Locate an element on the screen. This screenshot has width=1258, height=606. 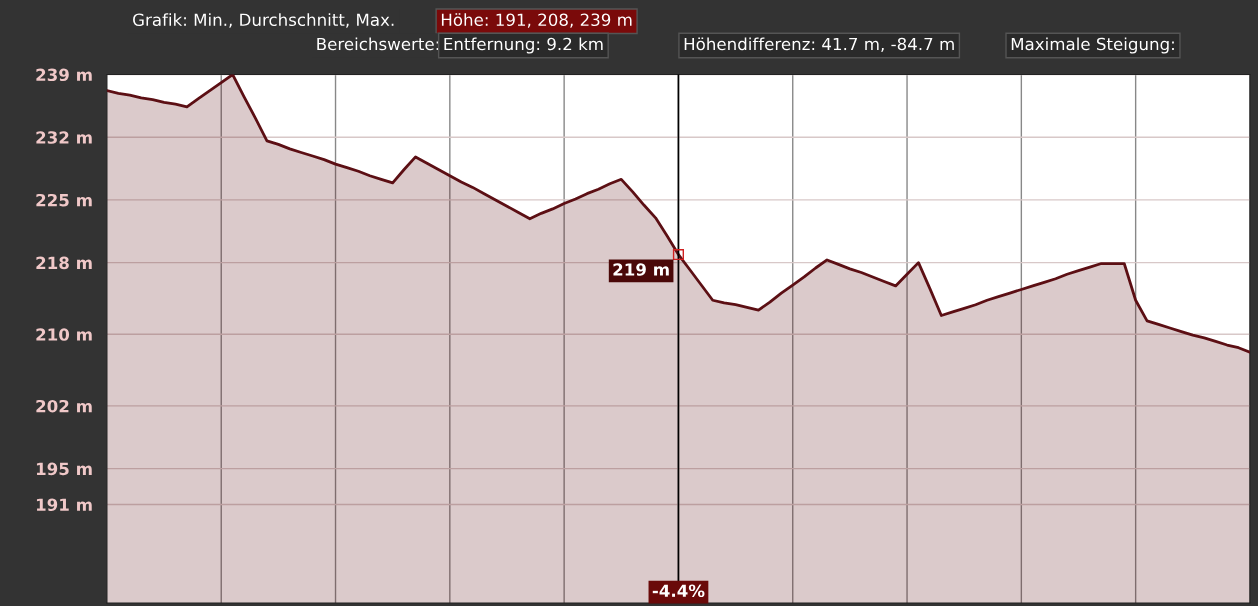
text: Höhendifferenz: 41.7 m, -84.7 m is located at coordinates (819, 44).